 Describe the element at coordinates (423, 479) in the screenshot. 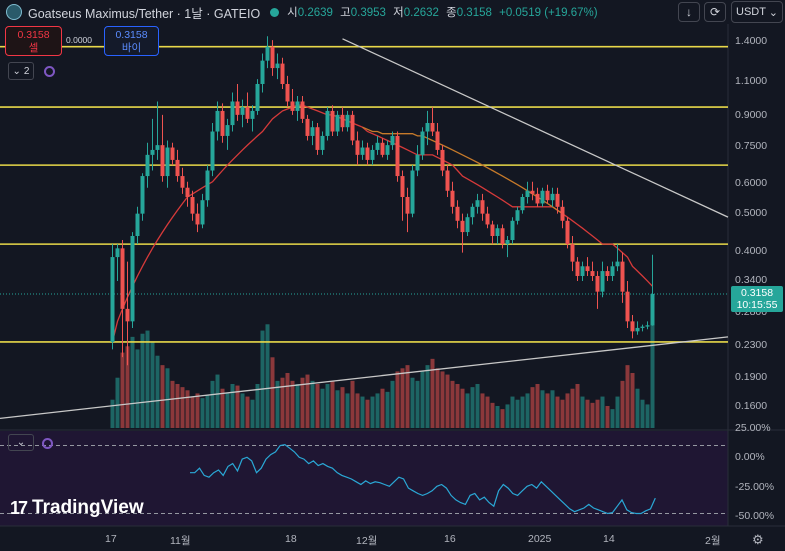

I see `oscillator-line` at that location.